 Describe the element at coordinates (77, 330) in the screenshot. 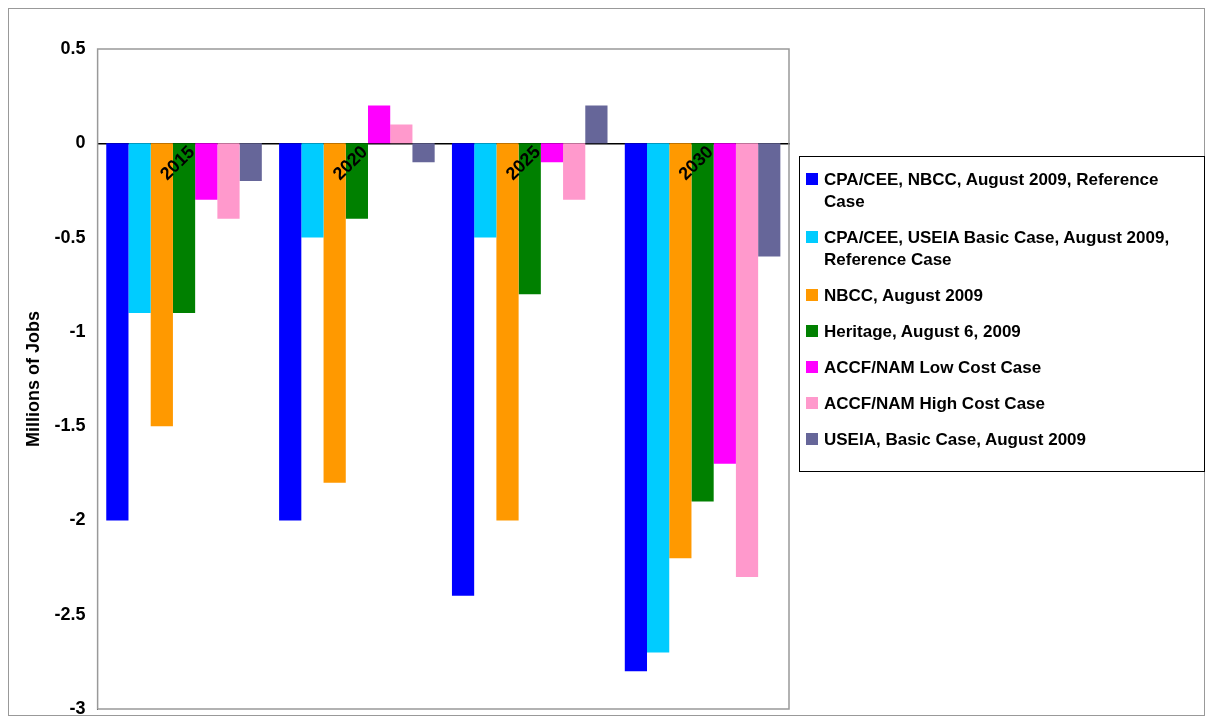

I see `y-tick-label: -1` at that location.